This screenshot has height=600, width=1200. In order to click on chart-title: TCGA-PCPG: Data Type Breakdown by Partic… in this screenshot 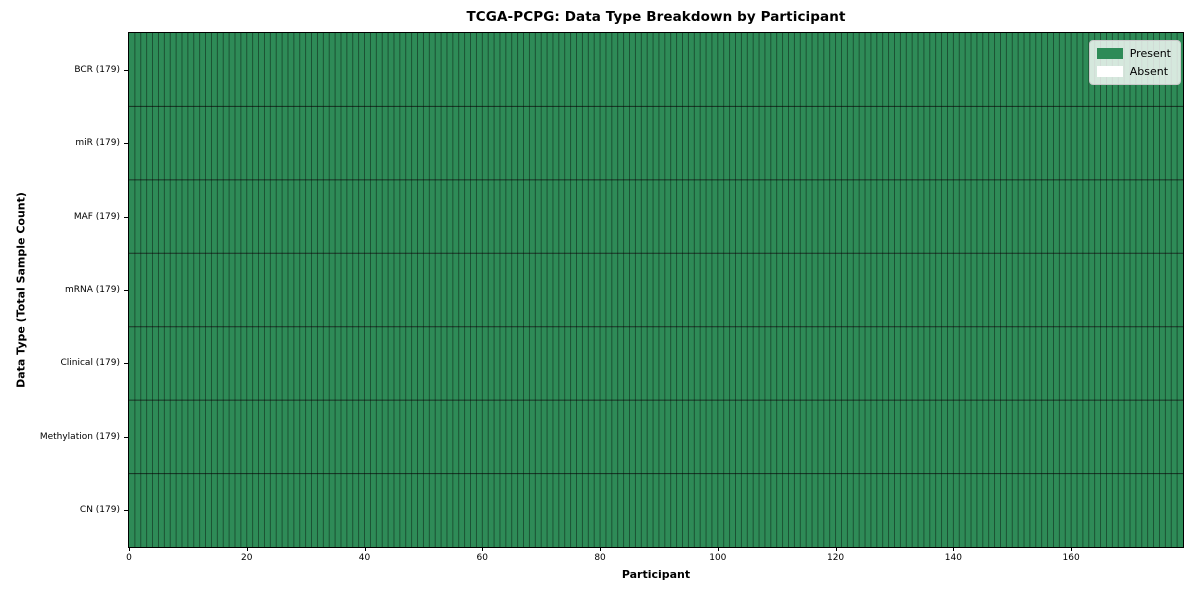, I will do `click(656, 17)`.